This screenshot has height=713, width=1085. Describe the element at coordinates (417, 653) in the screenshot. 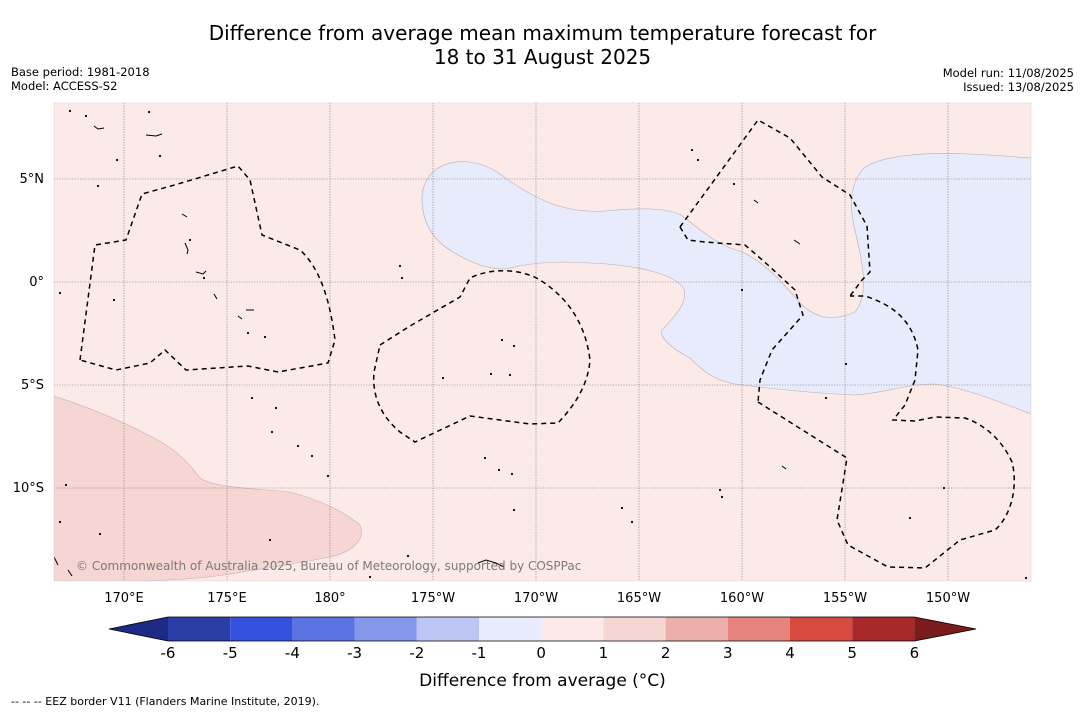

I see `colorbar-tick: -2` at that location.